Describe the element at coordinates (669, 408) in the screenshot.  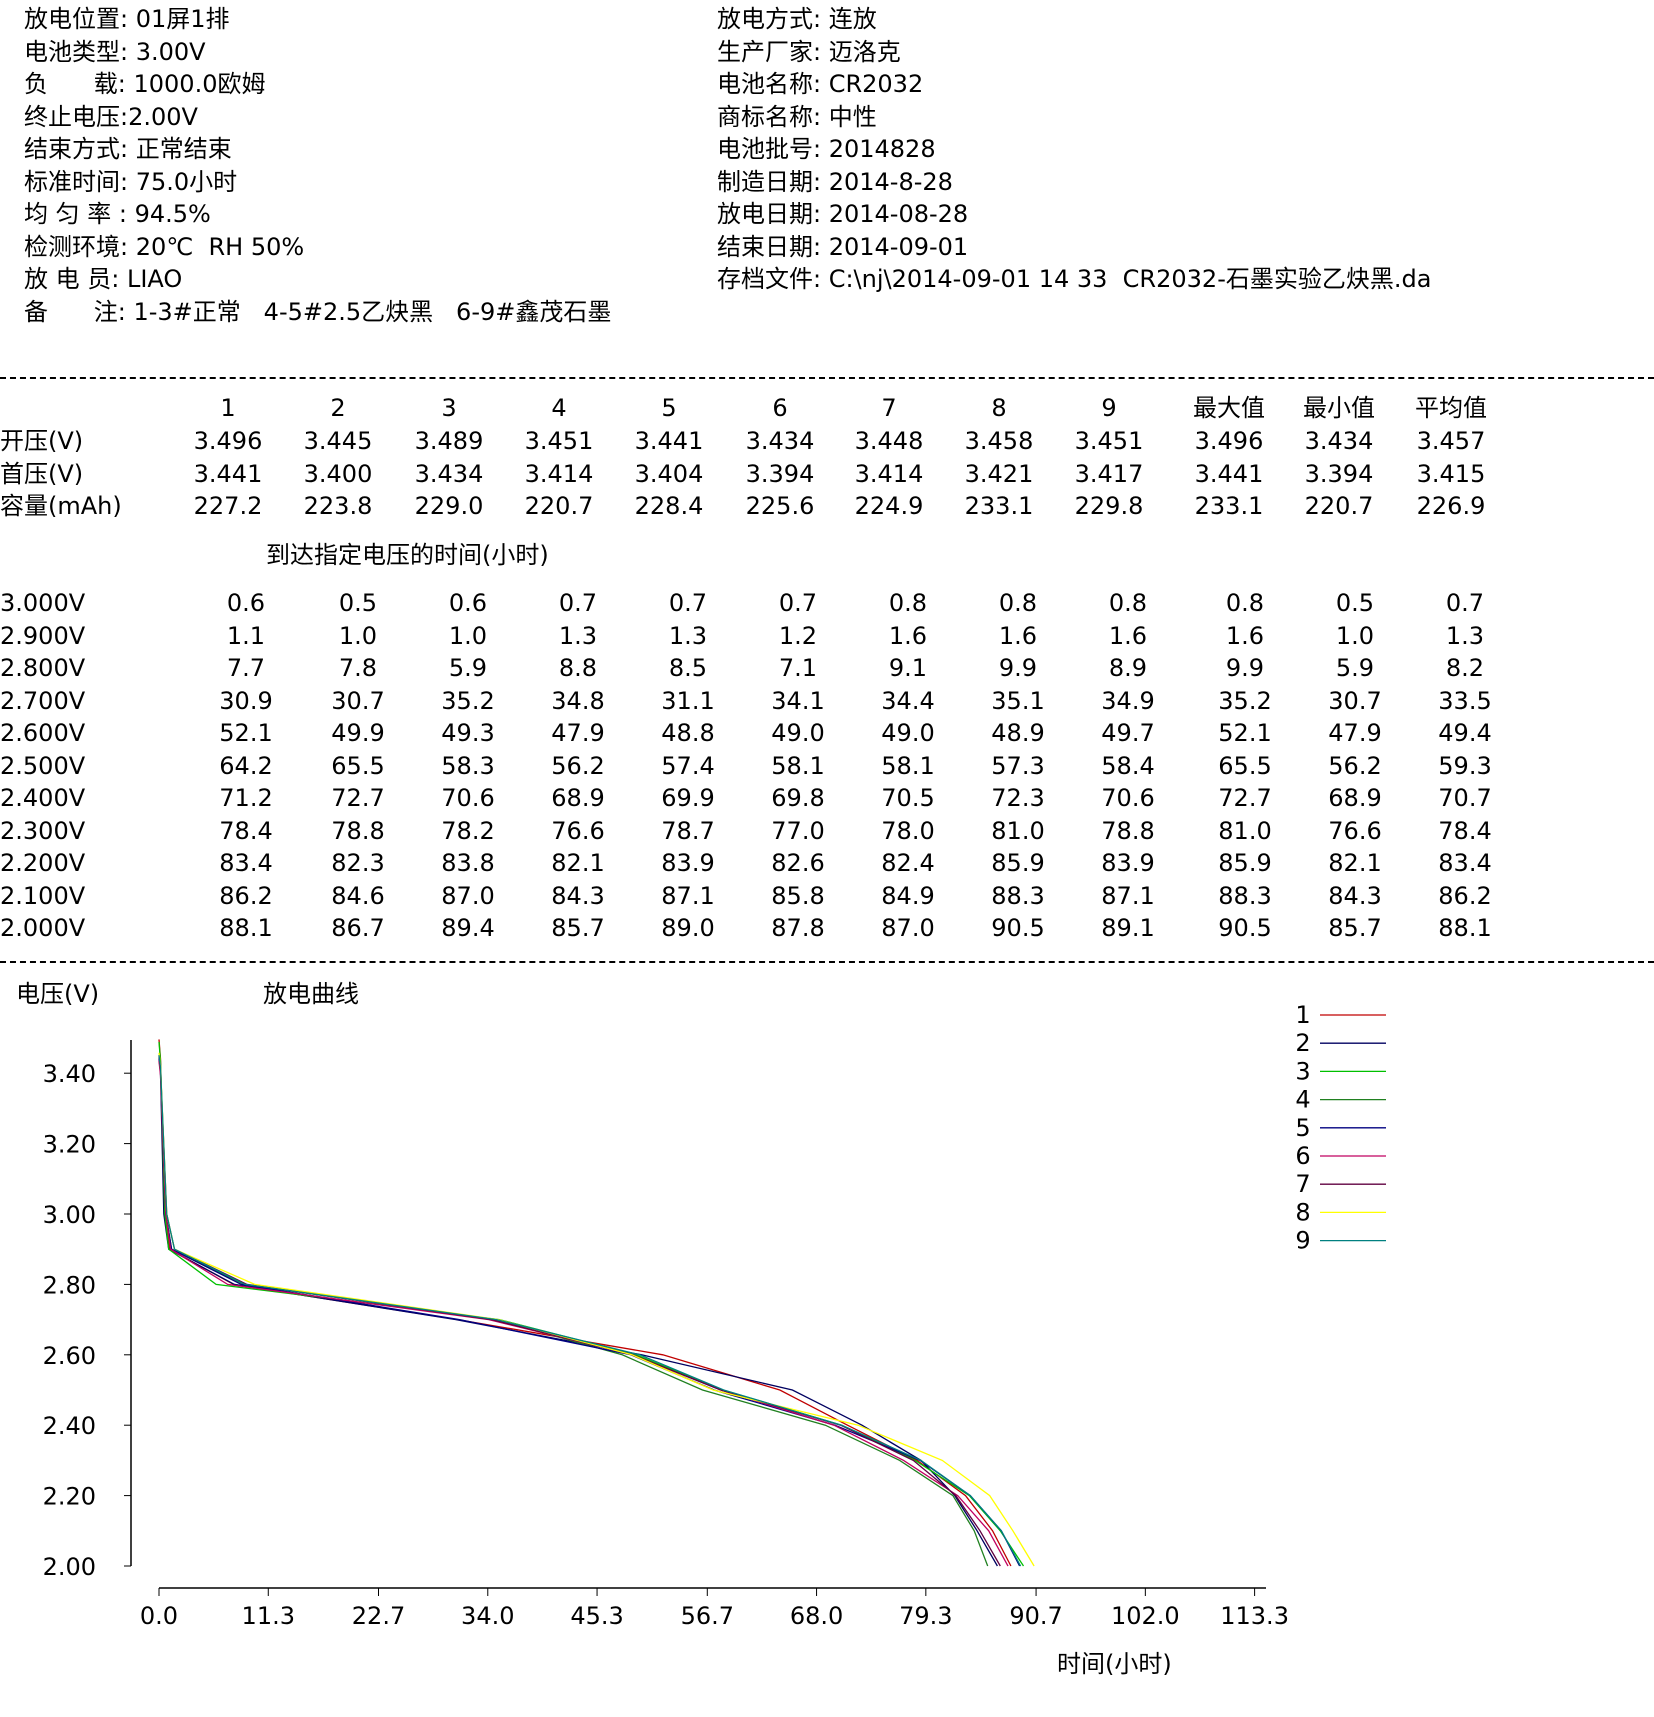
I see `column-header: 5` at that location.